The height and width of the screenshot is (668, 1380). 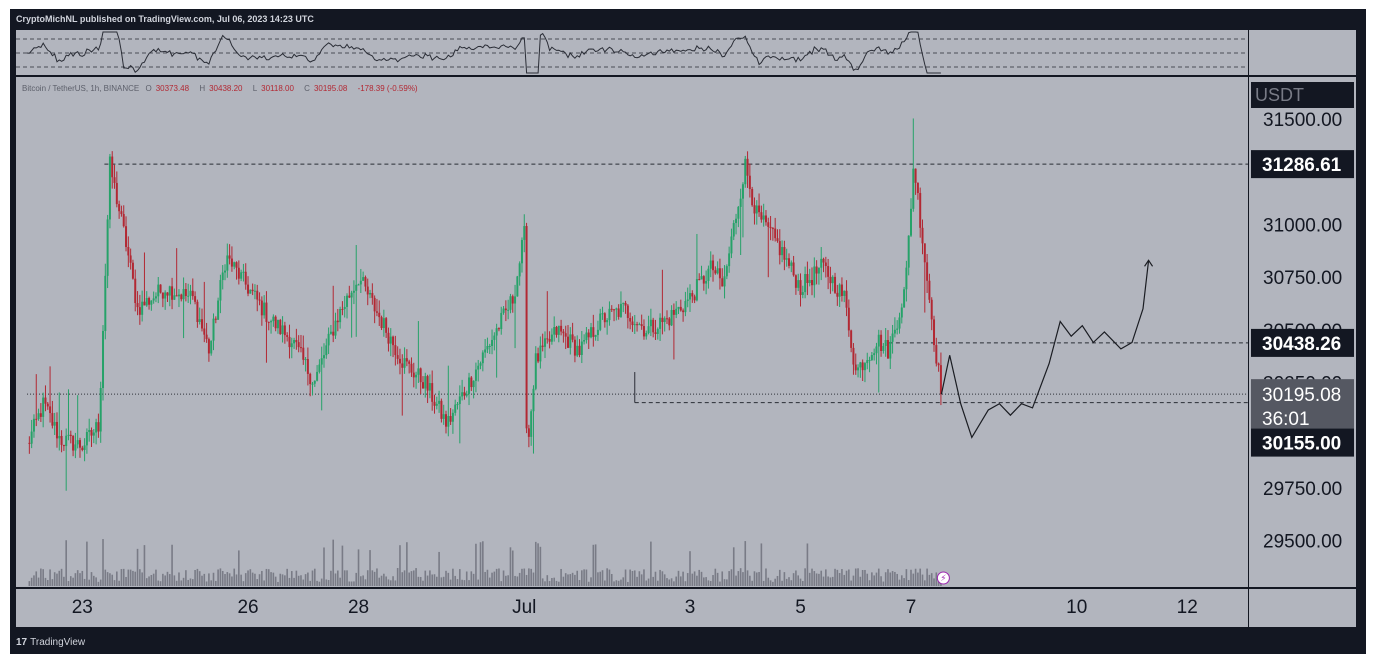 I want to click on footer-brand: TradingView, so click(x=58, y=642).